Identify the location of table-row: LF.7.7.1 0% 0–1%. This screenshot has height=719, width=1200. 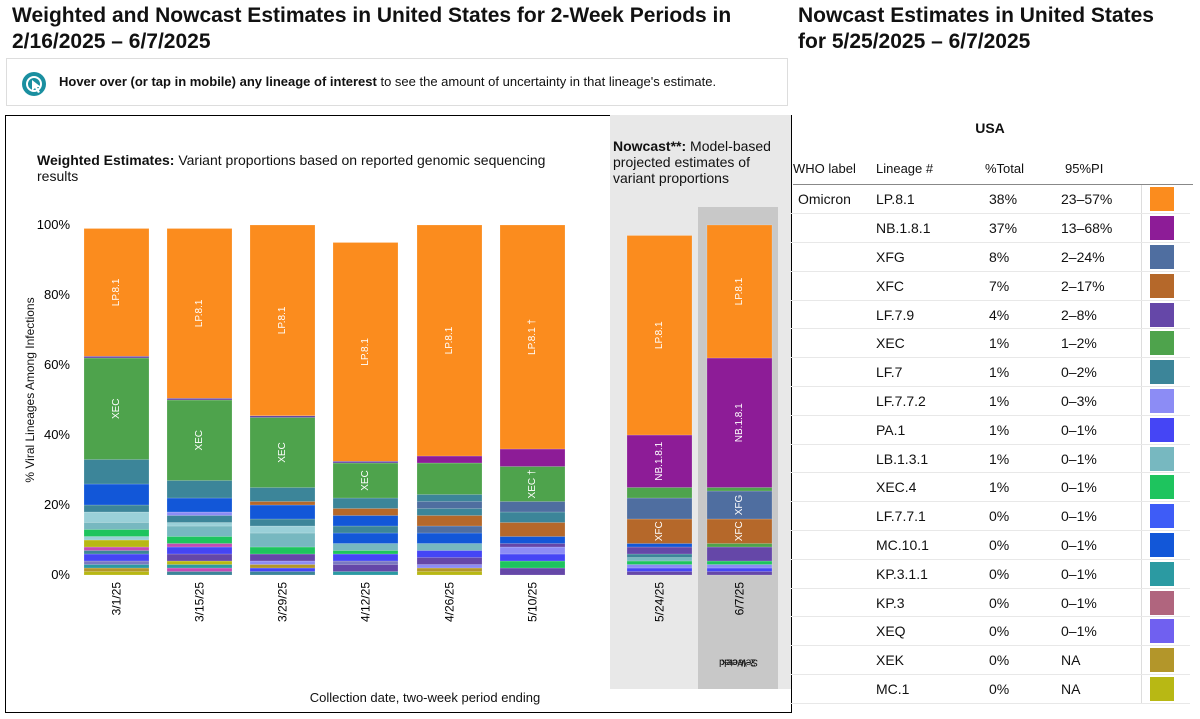
(990, 516).